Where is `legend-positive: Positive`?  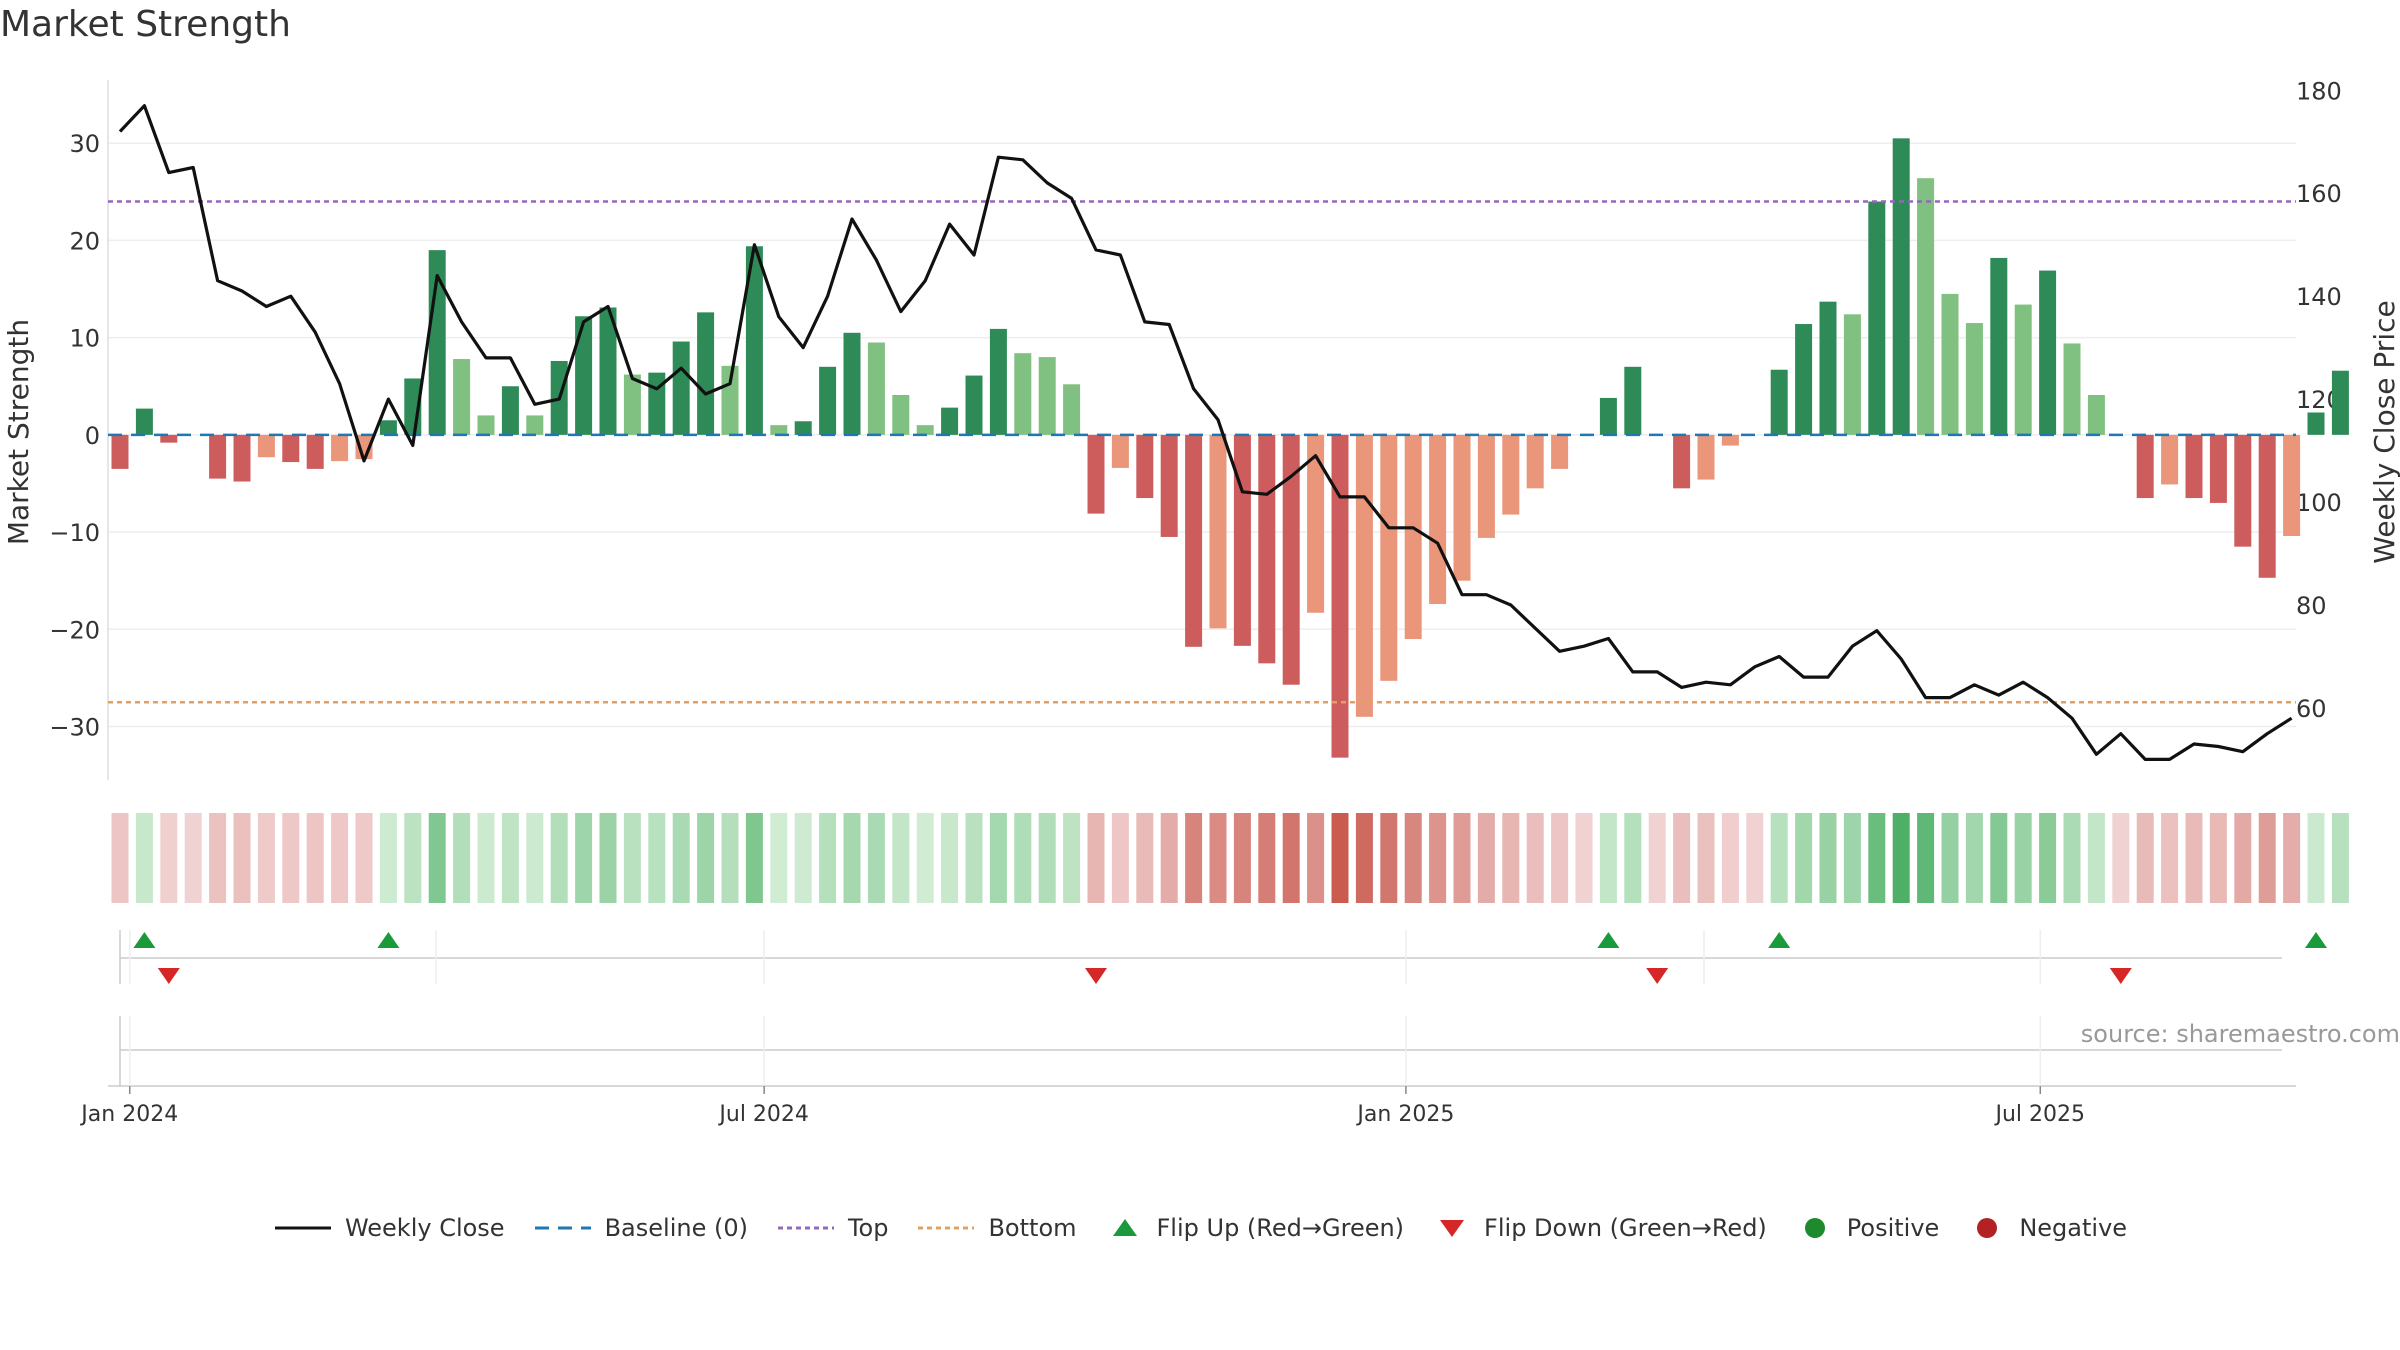
legend-positive: Positive is located at coordinates (1867, 1228).